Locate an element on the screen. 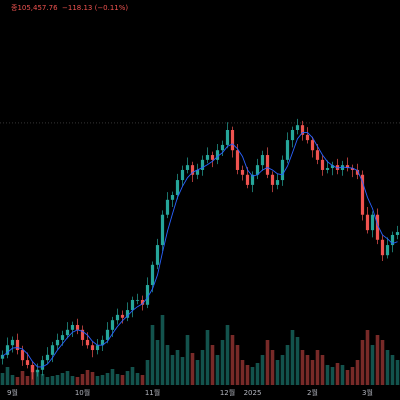 This screenshot has height=400, width=400. x-tick-label: 10월 is located at coordinates (82, 392).